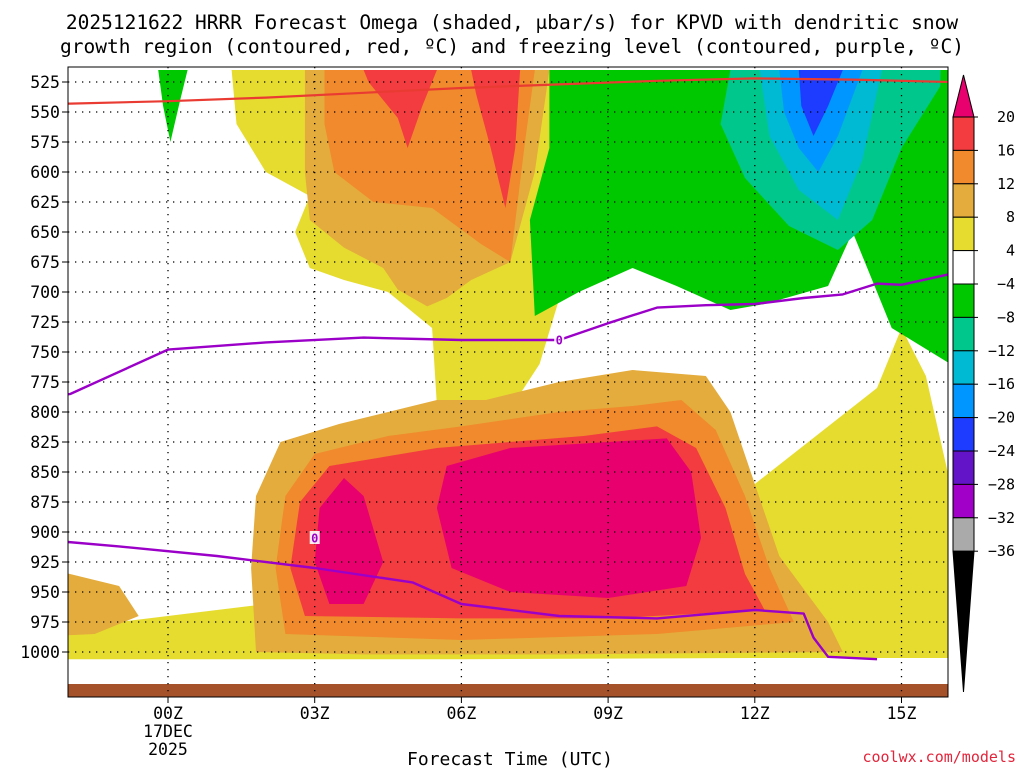 This screenshot has width=1024, height=768. I want to click on freezing-level-lower-label-bg, so click(314, 537).